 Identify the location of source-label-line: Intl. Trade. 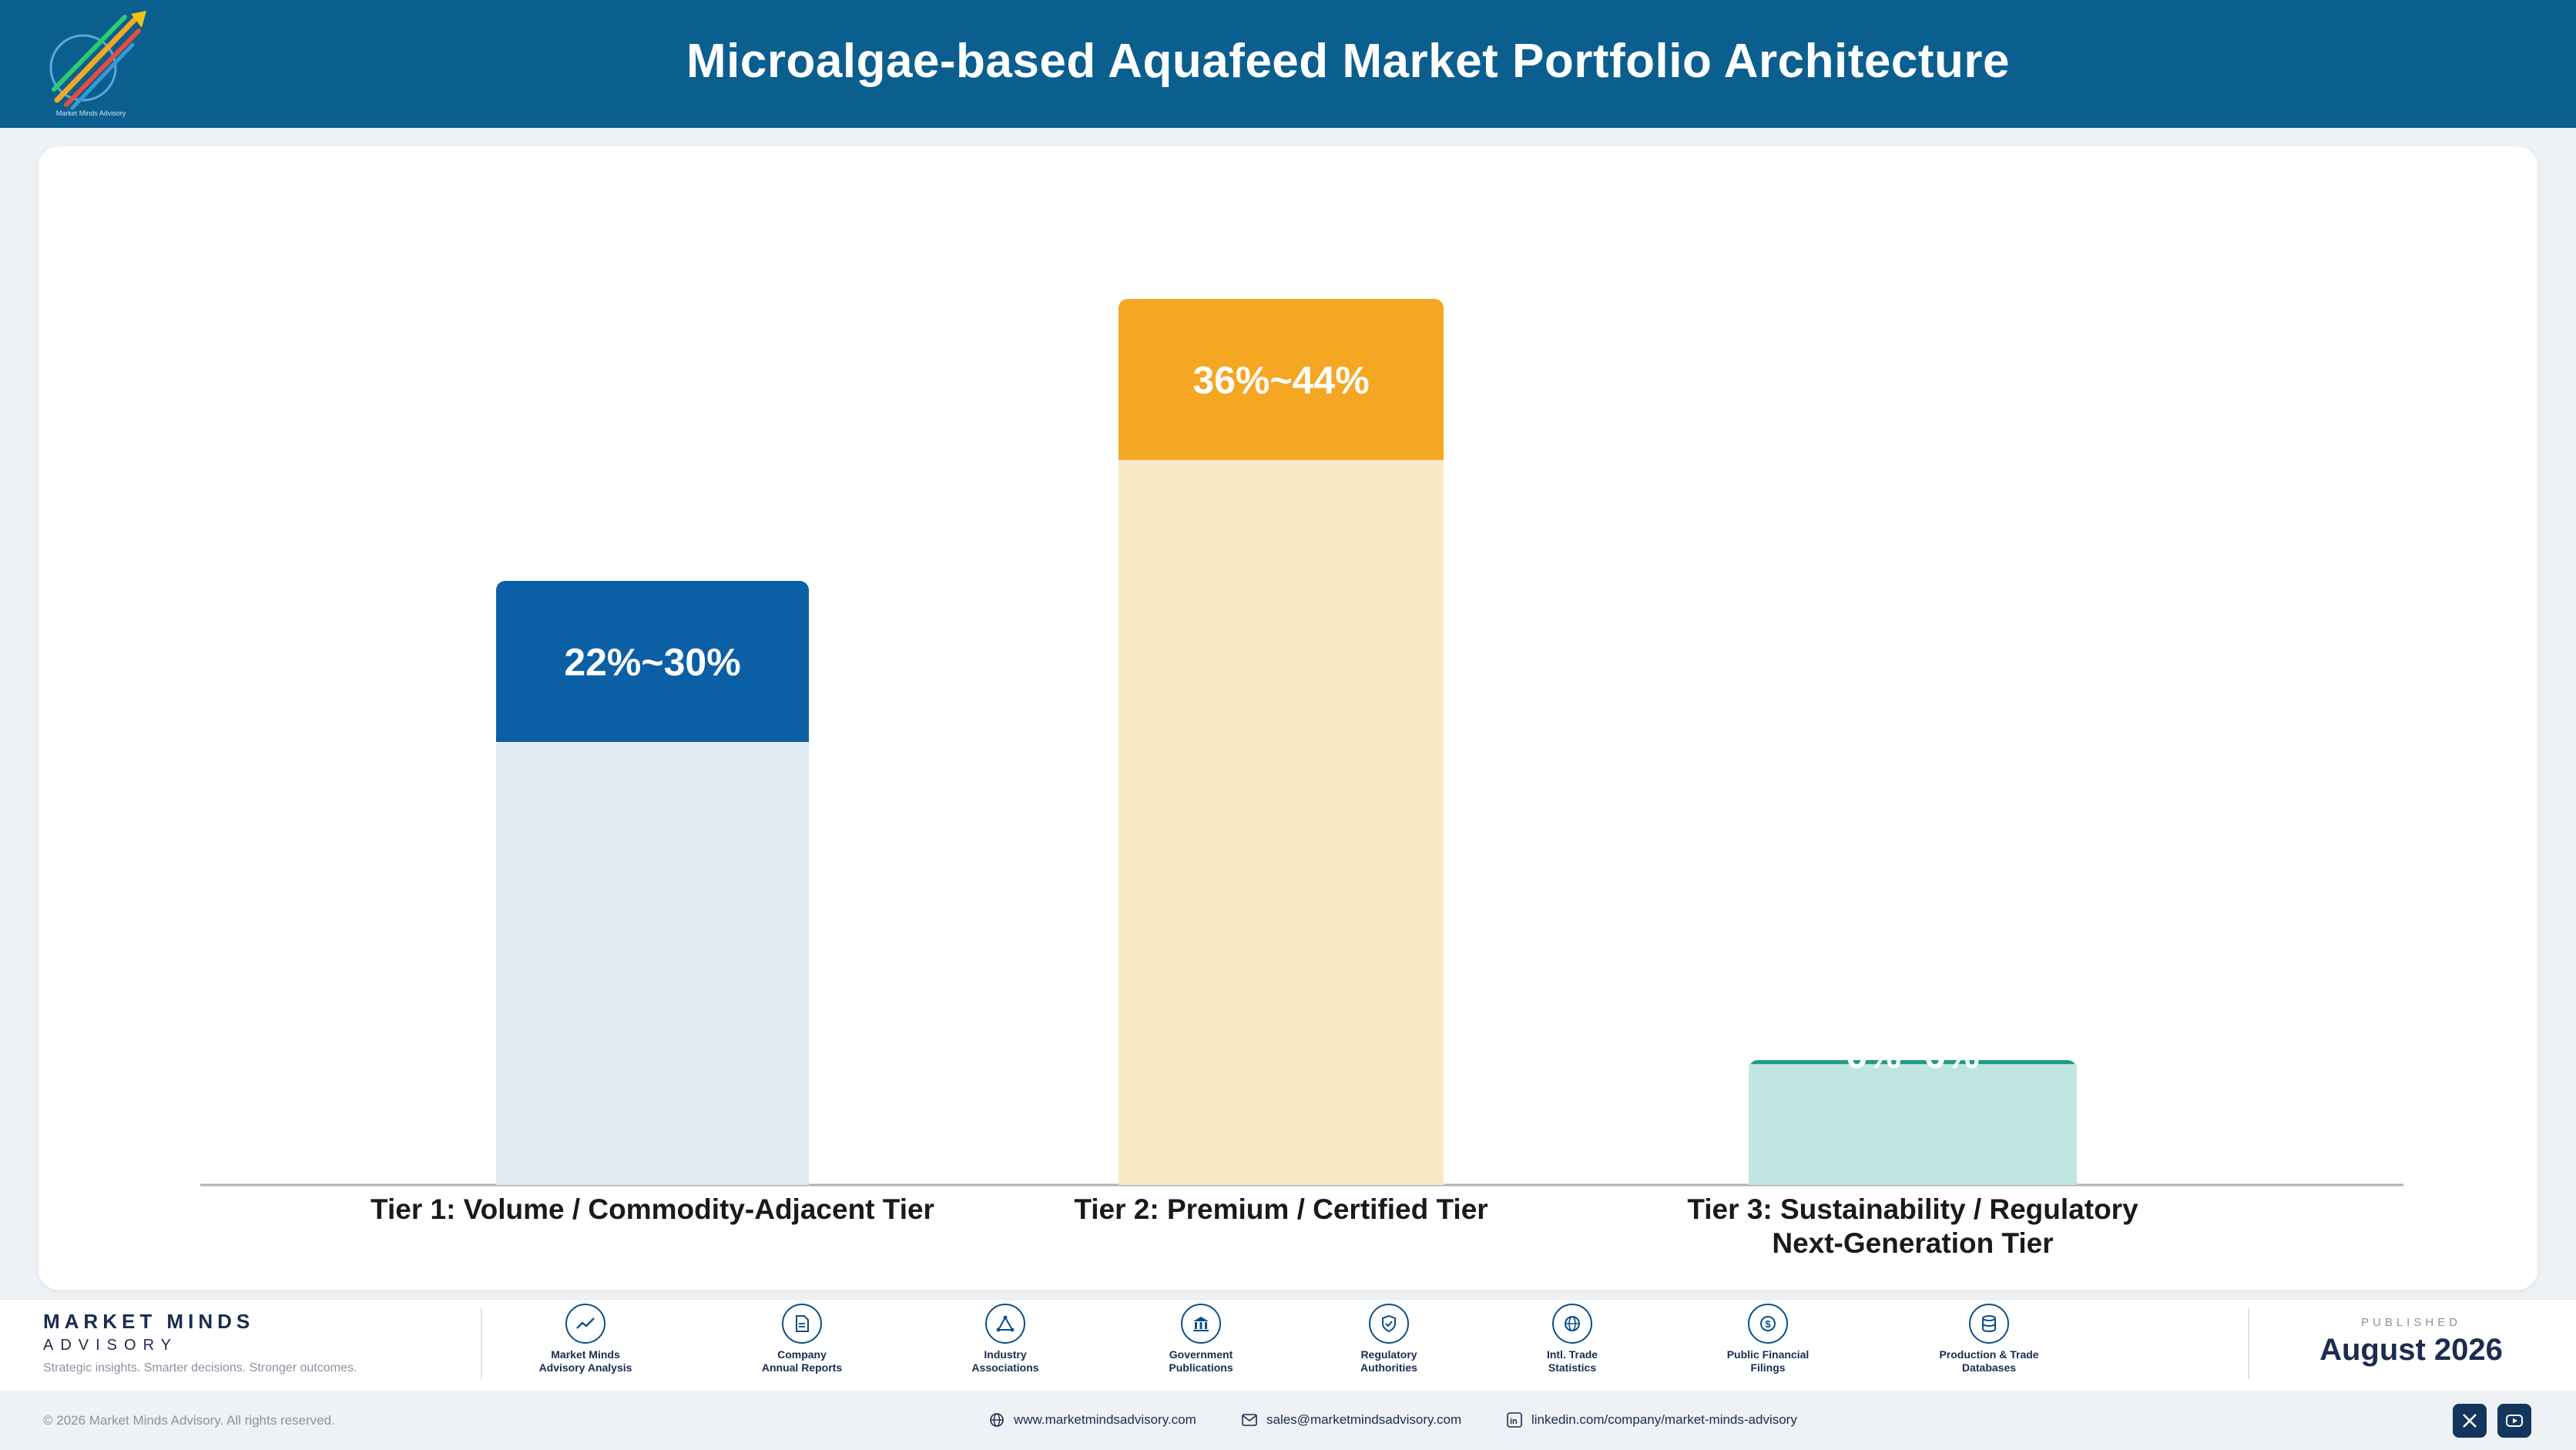
(1572, 1354).